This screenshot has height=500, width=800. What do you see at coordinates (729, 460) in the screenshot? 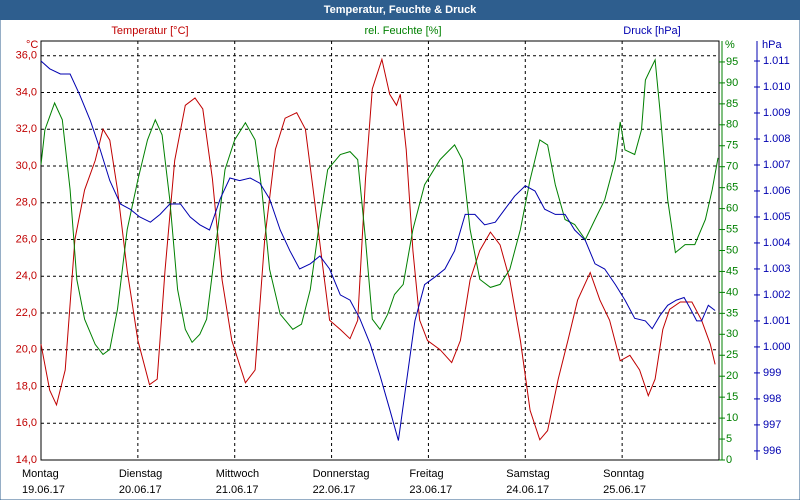
I see `y2-tick-label: 0` at bounding box center [729, 460].